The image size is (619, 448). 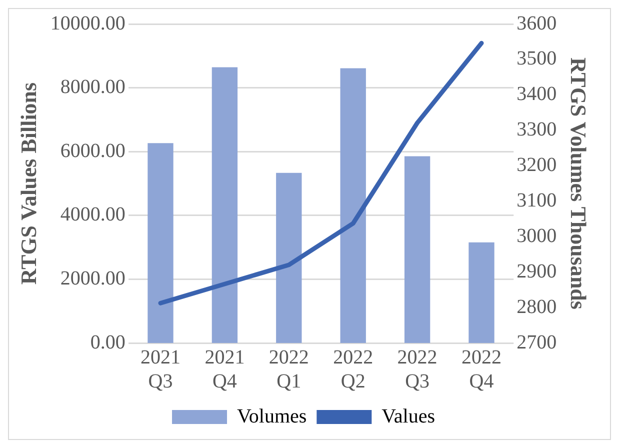 What do you see at coordinates (536, 23) in the screenshot?
I see `y2-tick-label: 3600` at bounding box center [536, 23].